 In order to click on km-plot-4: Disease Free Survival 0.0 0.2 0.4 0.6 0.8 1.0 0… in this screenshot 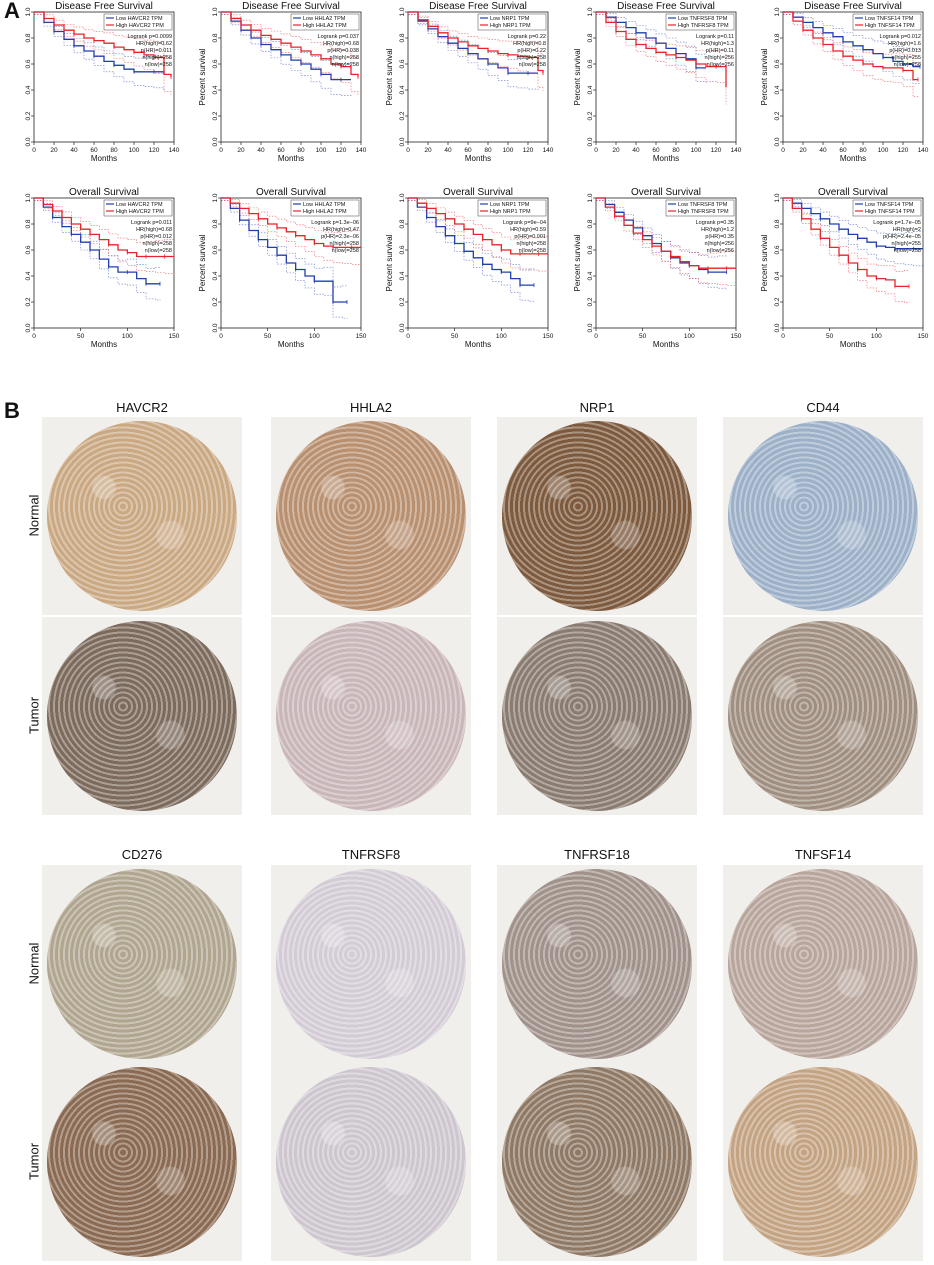, I will do `click(657, 82)`.